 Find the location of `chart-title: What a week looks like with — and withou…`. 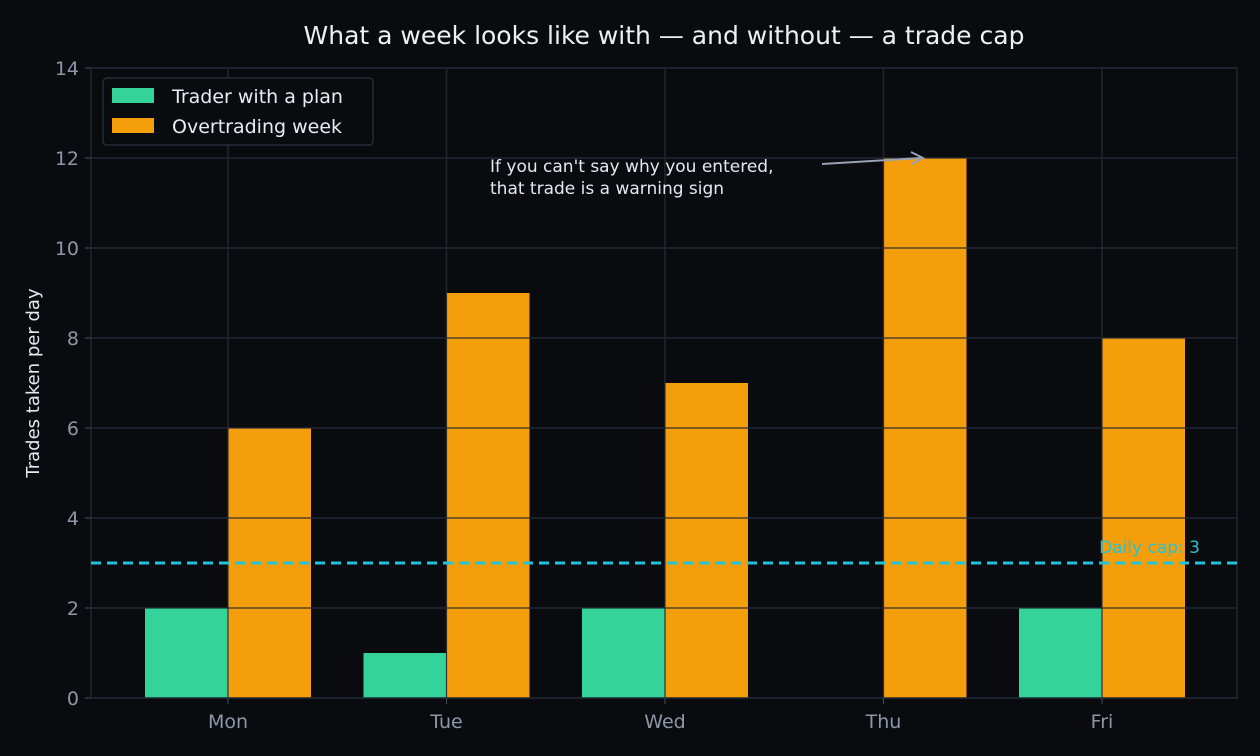

chart-title: What a week looks like with — and withou… is located at coordinates (664, 35).